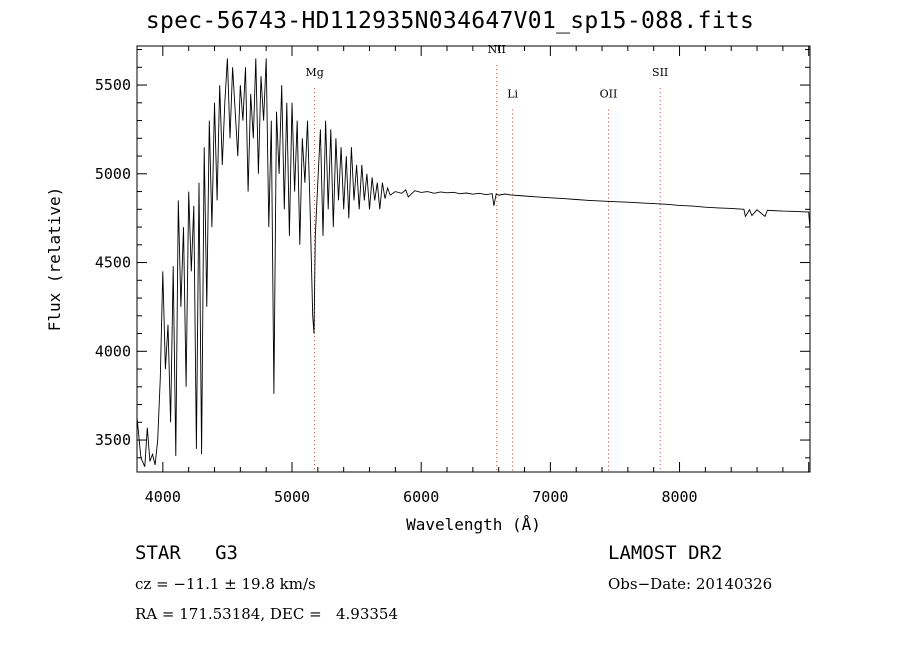 The image size is (900, 650). Describe the element at coordinates (421, 497) in the screenshot. I see `x-tick-label: 6000` at that location.